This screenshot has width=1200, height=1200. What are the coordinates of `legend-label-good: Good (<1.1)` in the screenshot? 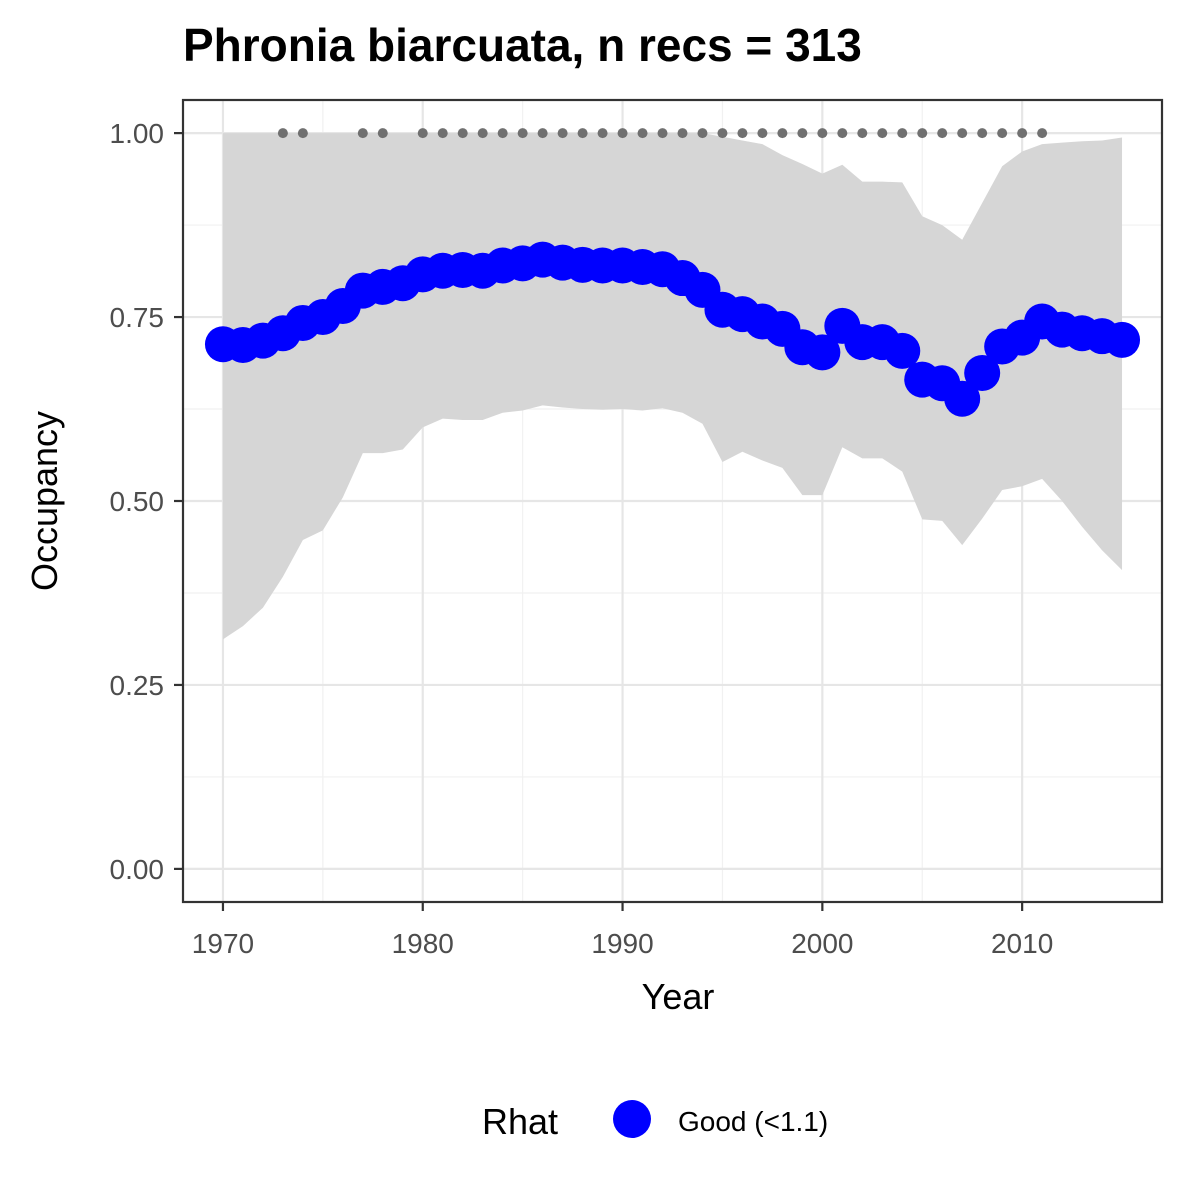 It's located at (753, 1121).